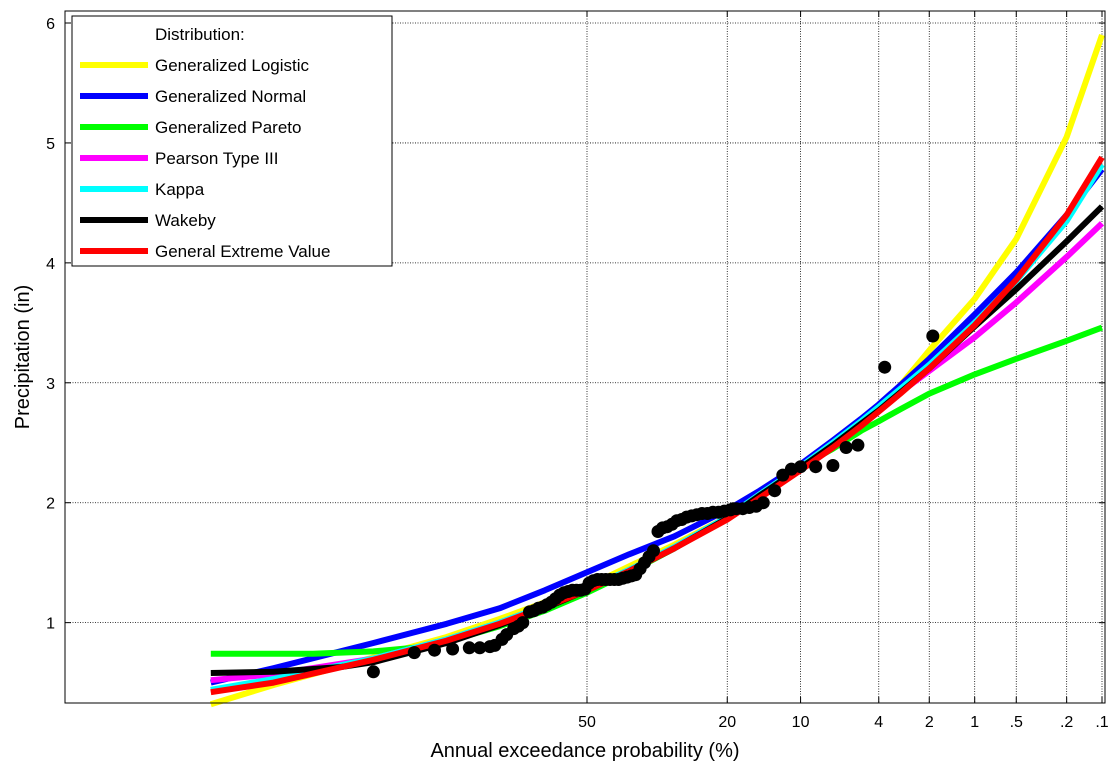 The image size is (1111, 767). What do you see at coordinates (50, 384) in the screenshot?
I see `y-tick-label: 3` at bounding box center [50, 384].